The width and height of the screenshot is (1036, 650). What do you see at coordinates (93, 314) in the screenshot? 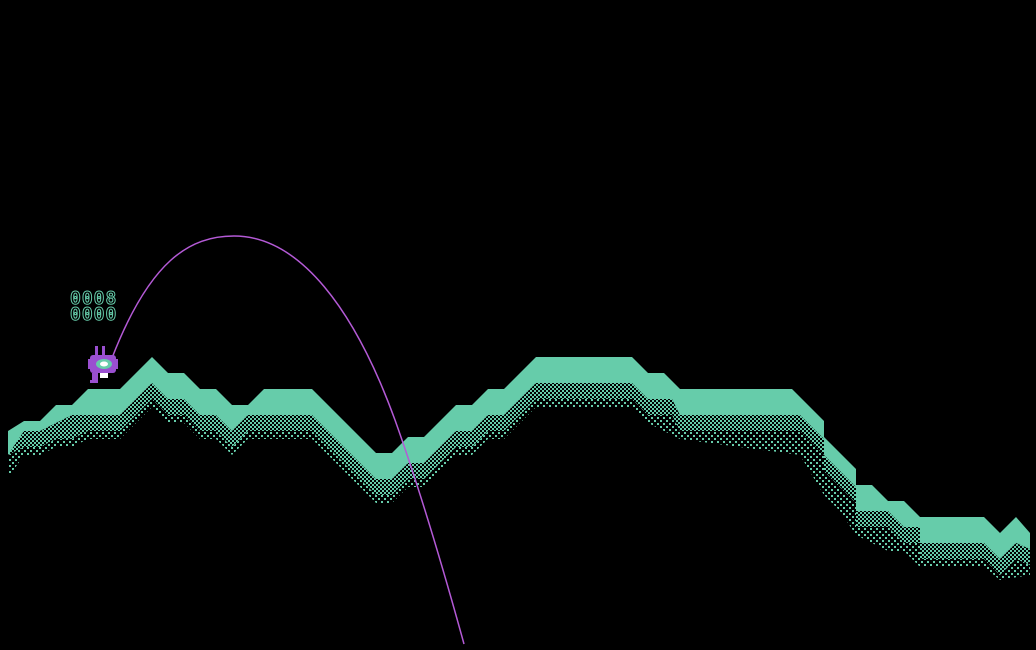
I see `angle-readout: 0000` at bounding box center [93, 314].